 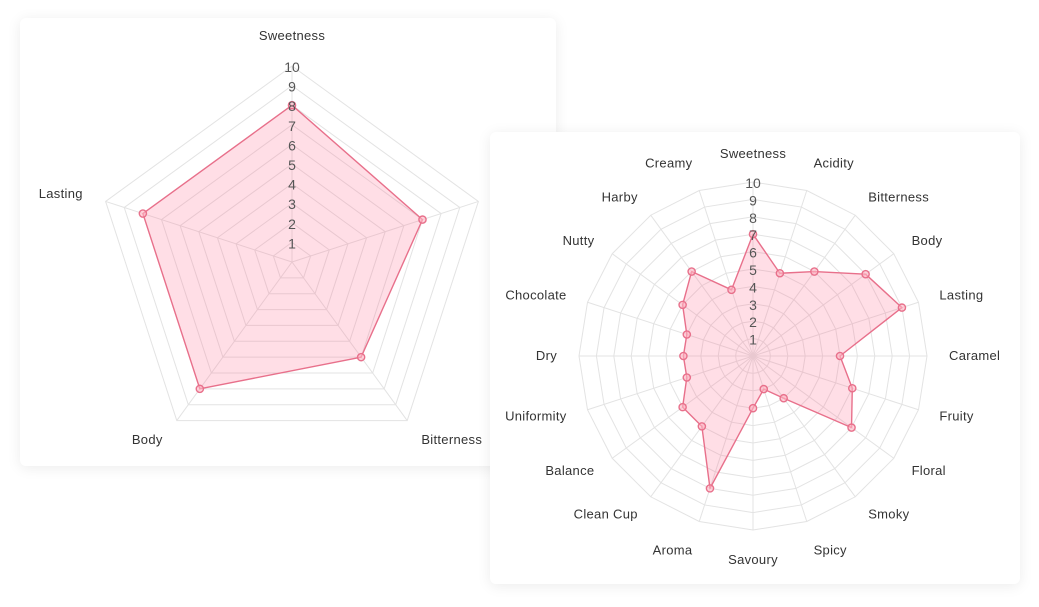 What do you see at coordinates (569, 470) in the screenshot?
I see `axis-label: Balance` at bounding box center [569, 470].